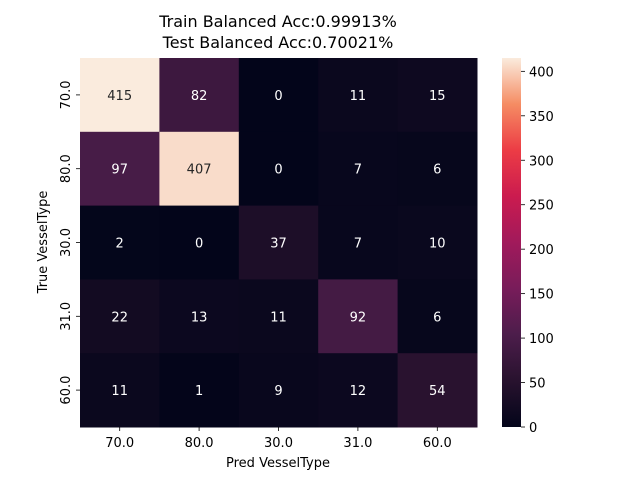 The image size is (640, 480). I want to click on cell-value-label: 22, so click(119, 317).